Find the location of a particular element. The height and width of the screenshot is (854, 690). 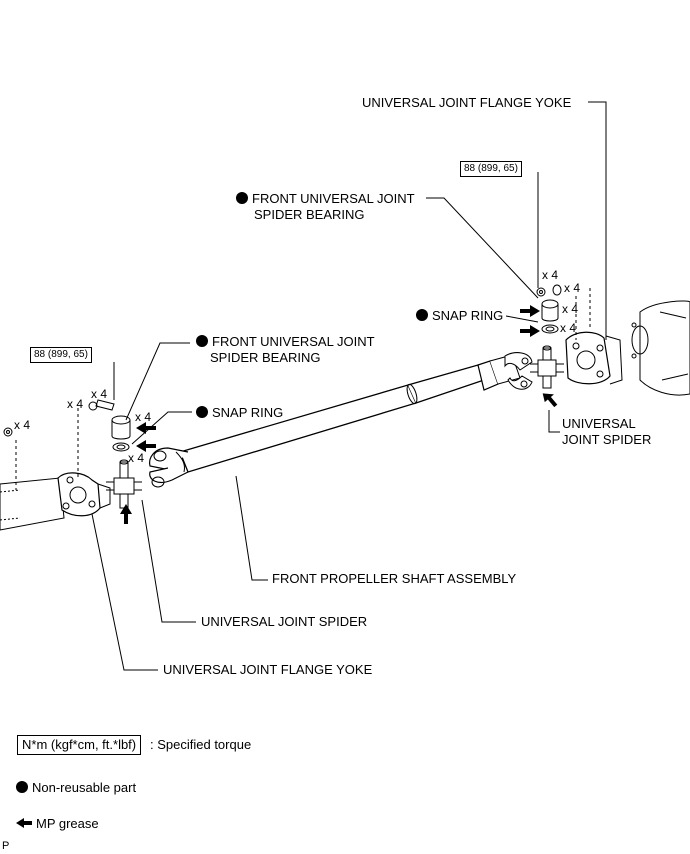

label-snap-ring-right: SNAP RING is located at coordinates (459, 316).